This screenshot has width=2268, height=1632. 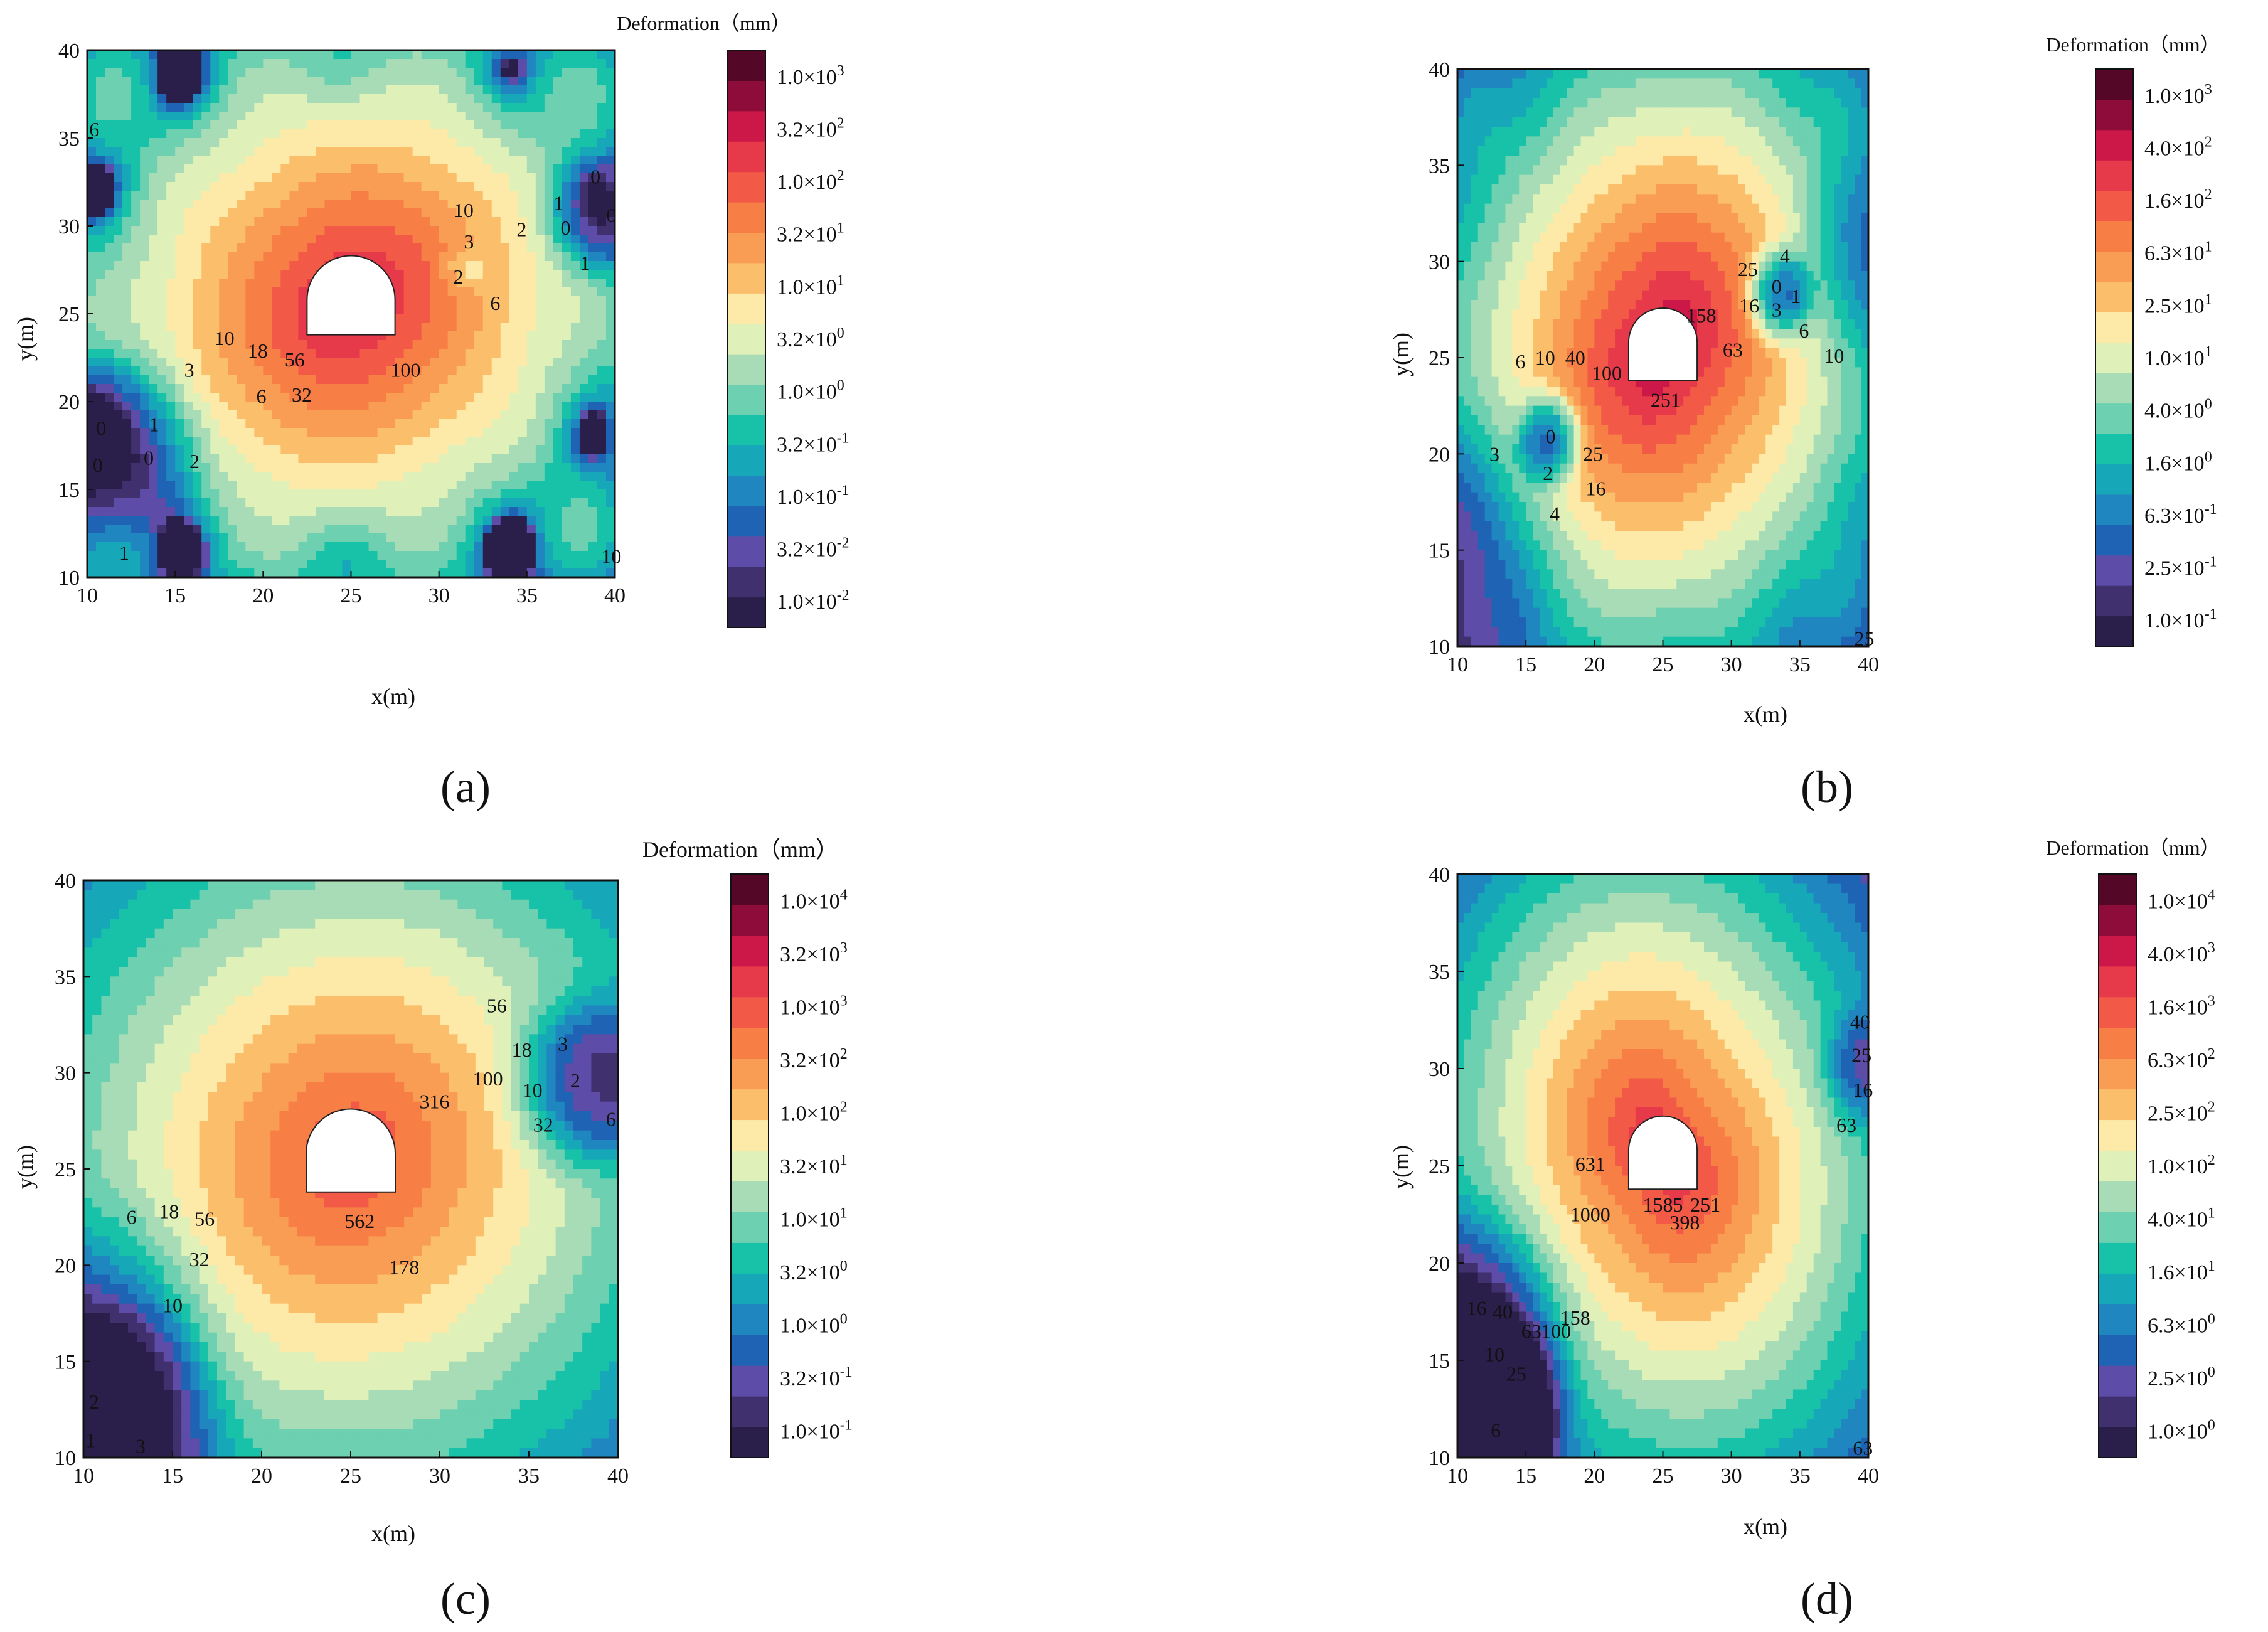 What do you see at coordinates (585, 263) in the screenshot?
I see `panel-a-contour-label: 1` at bounding box center [585, 263].